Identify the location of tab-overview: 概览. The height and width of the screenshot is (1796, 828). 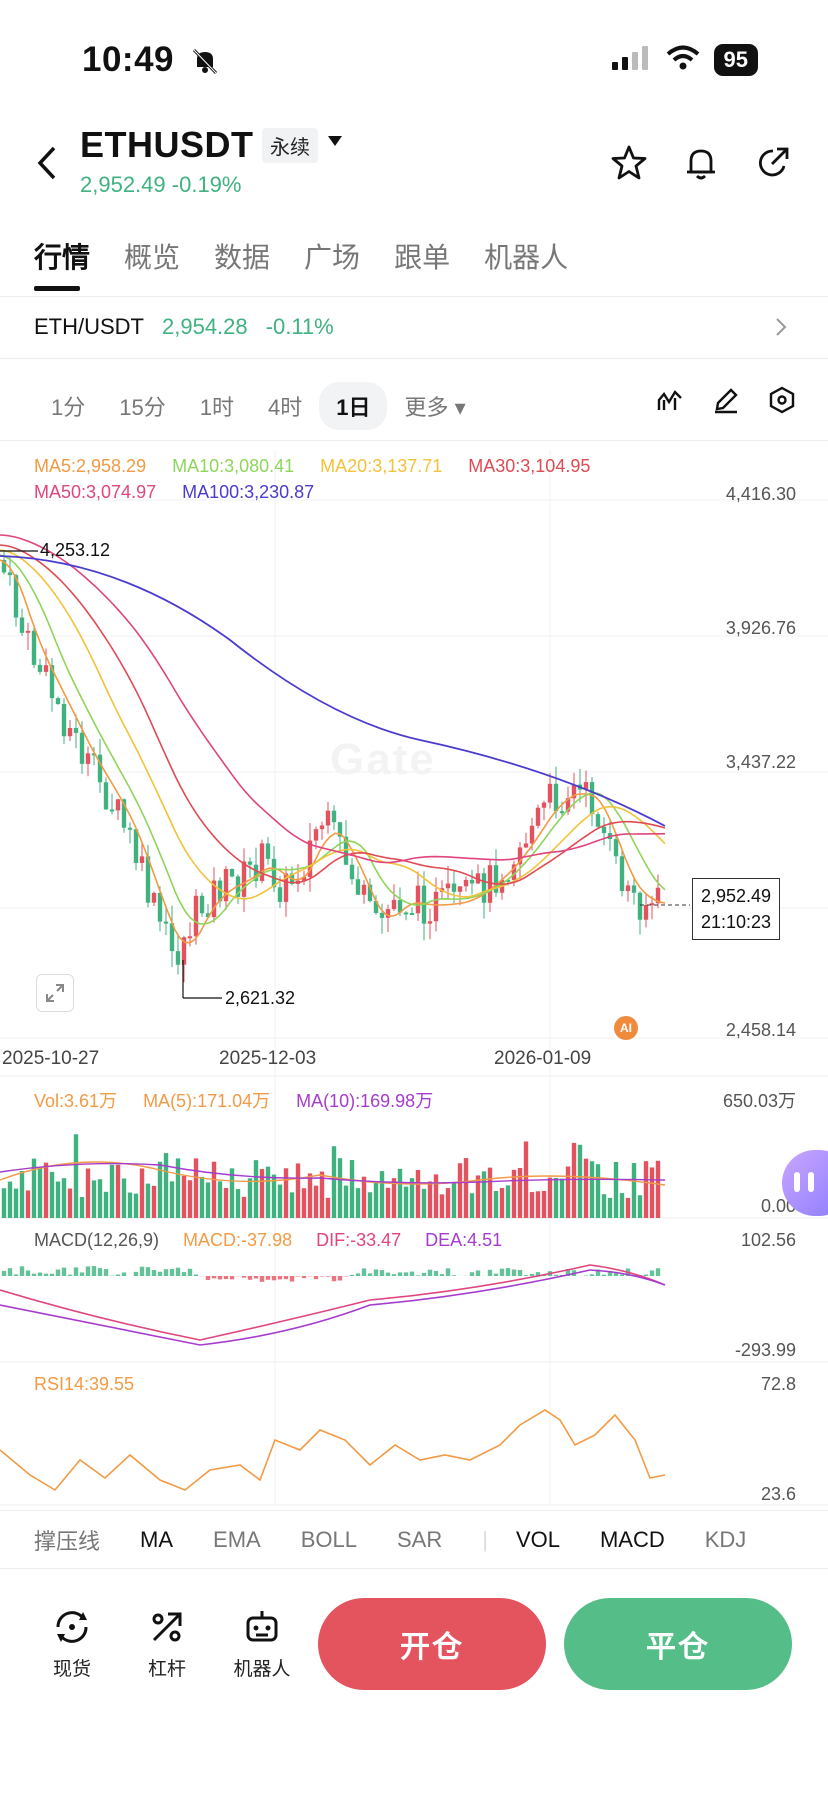
(152, 257).